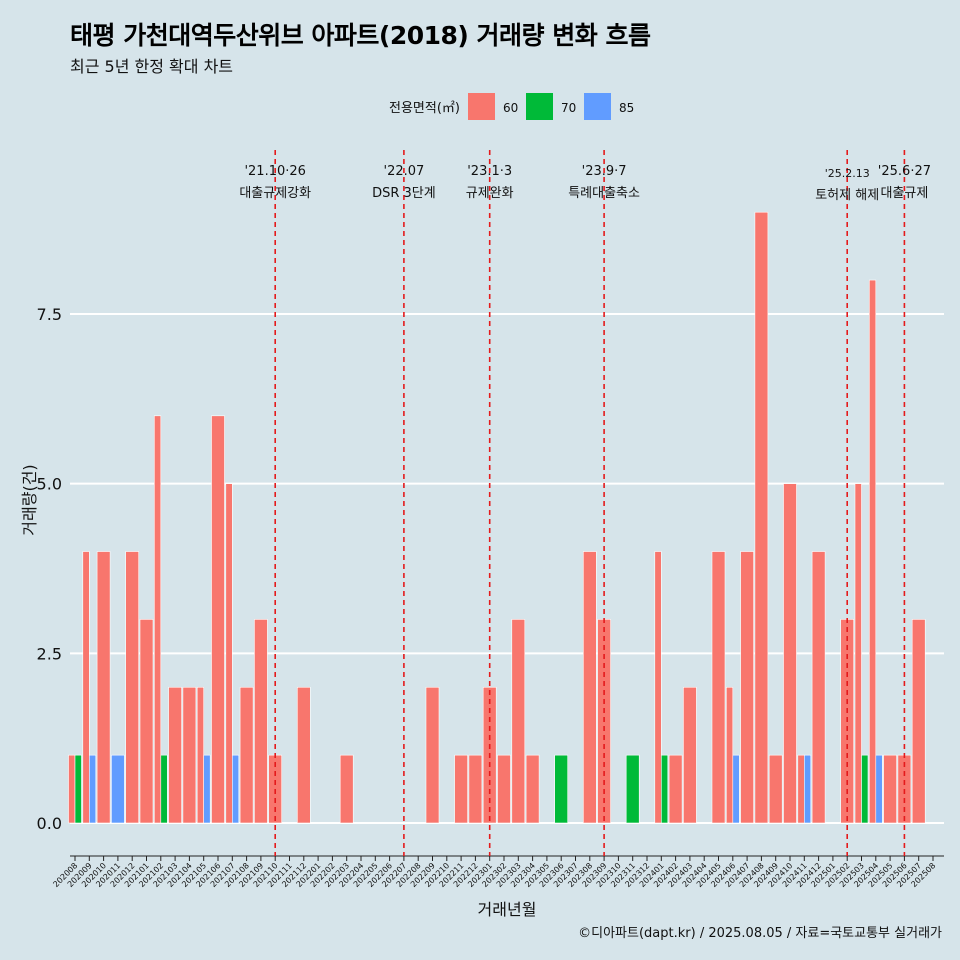 Image resolution: width=960 pixels, height=960 pixels. What do you see at coordinates (847, 173) in the screenshot?
I see `event-date-label: '25.2.13` at bounding box center [847, 173].